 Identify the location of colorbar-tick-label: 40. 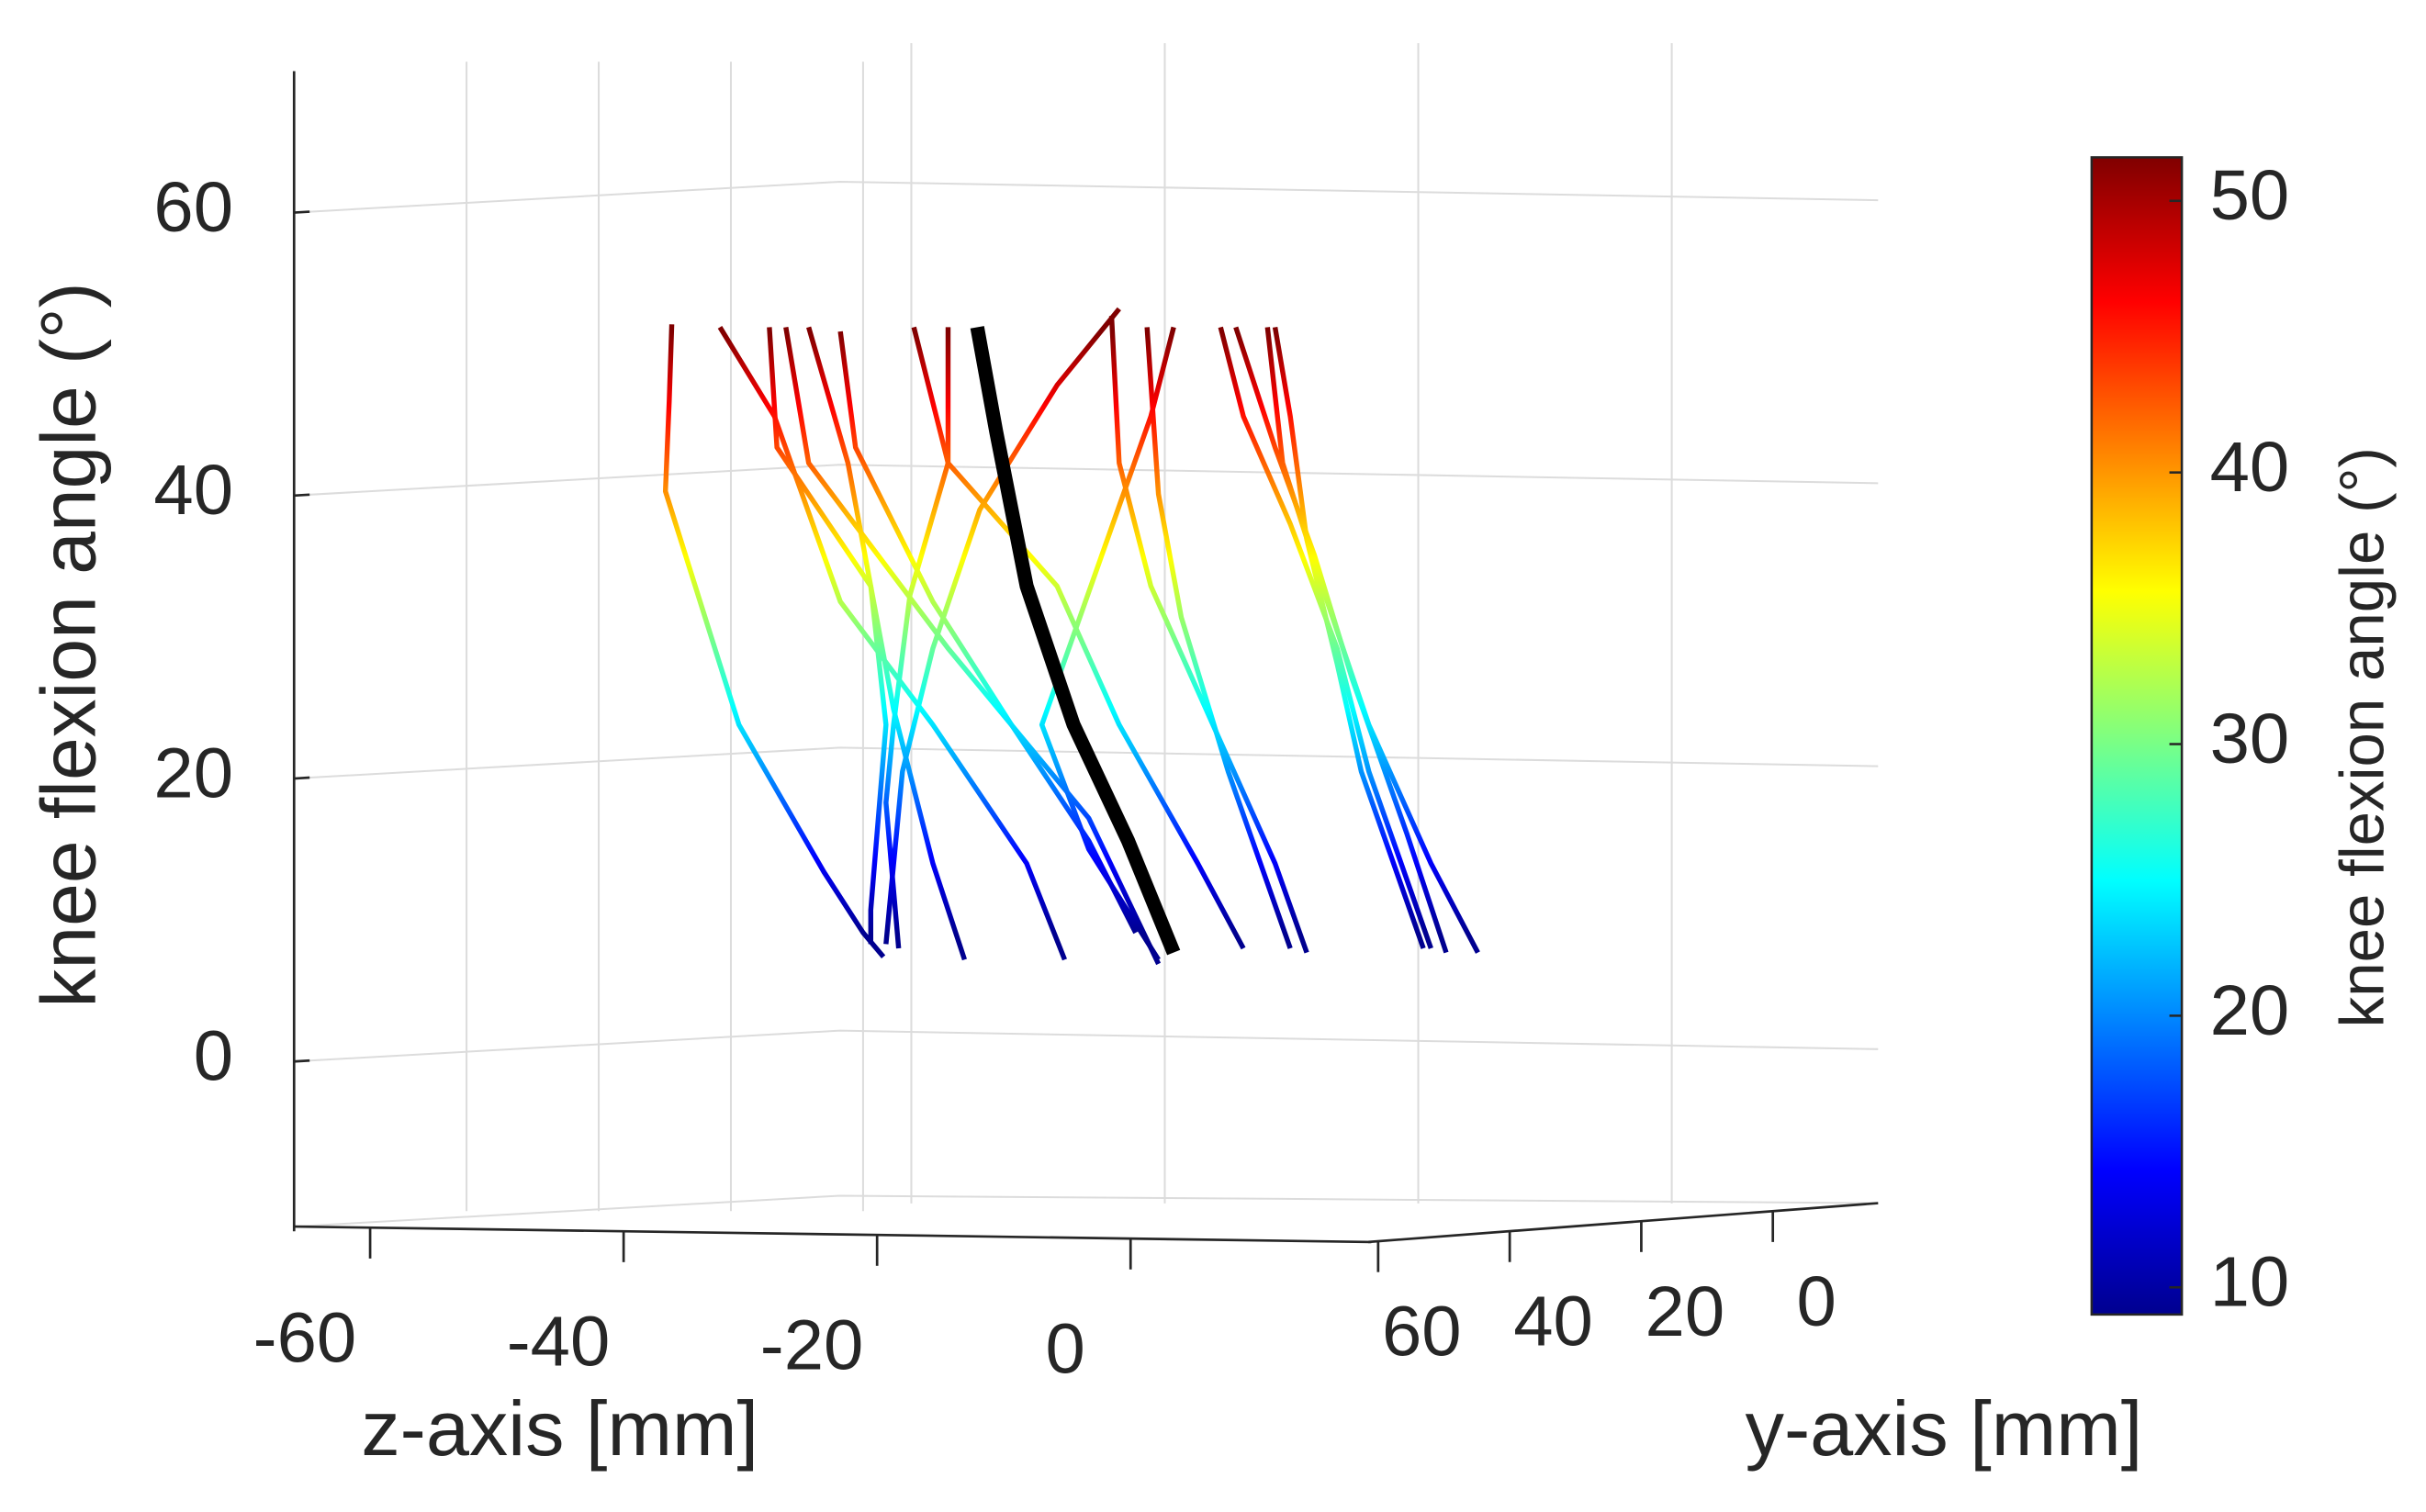
(2250, 467).